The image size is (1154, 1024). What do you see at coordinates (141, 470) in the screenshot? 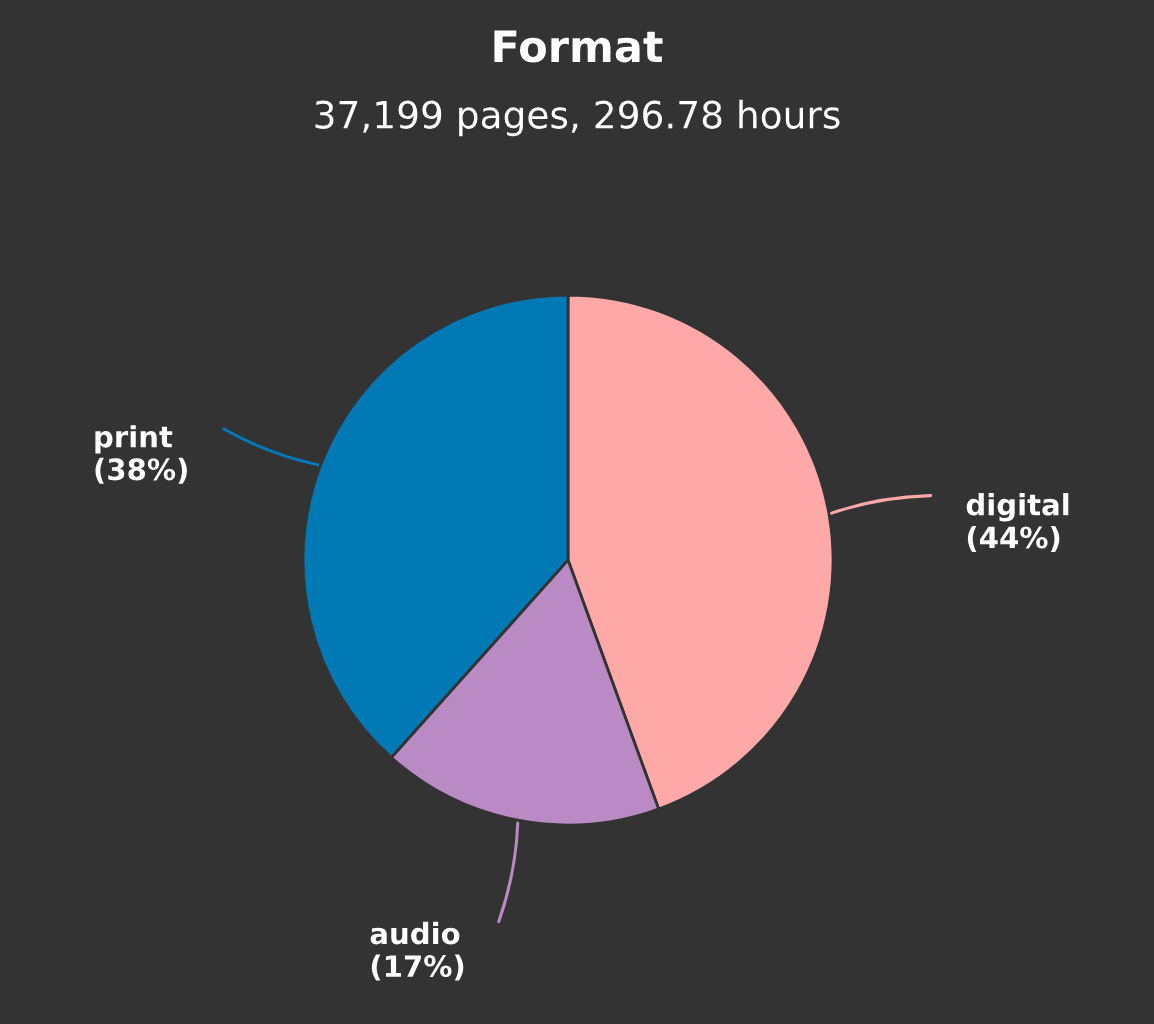
I see `data-label: (38%)` at bounding box center [141, 470].